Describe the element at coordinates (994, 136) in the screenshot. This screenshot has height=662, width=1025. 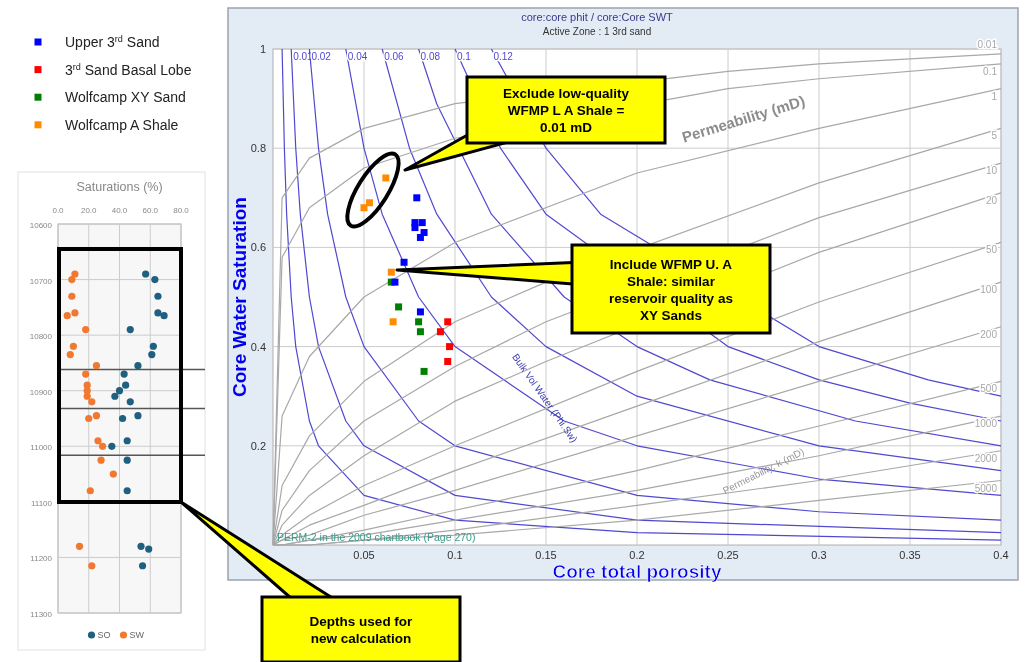
I see `series-label: 5` at that location.